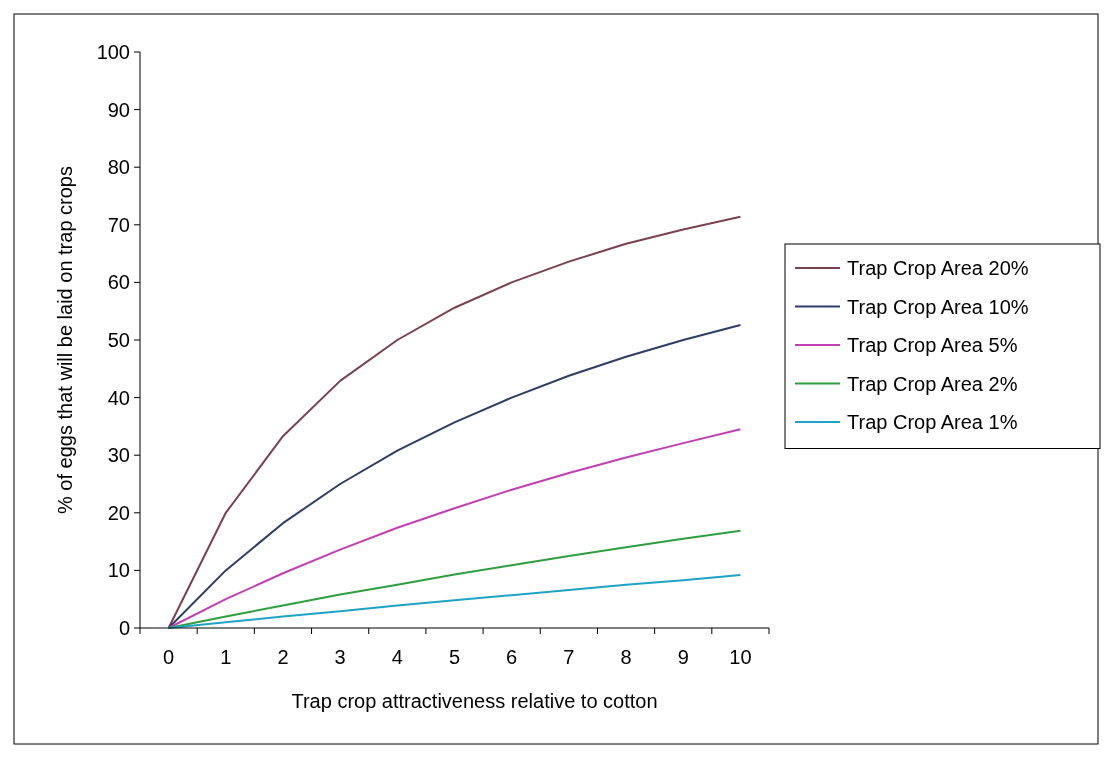  I want to click on y-axis-title: % of eggs that will be laid on trap crops, so click(65, 340).